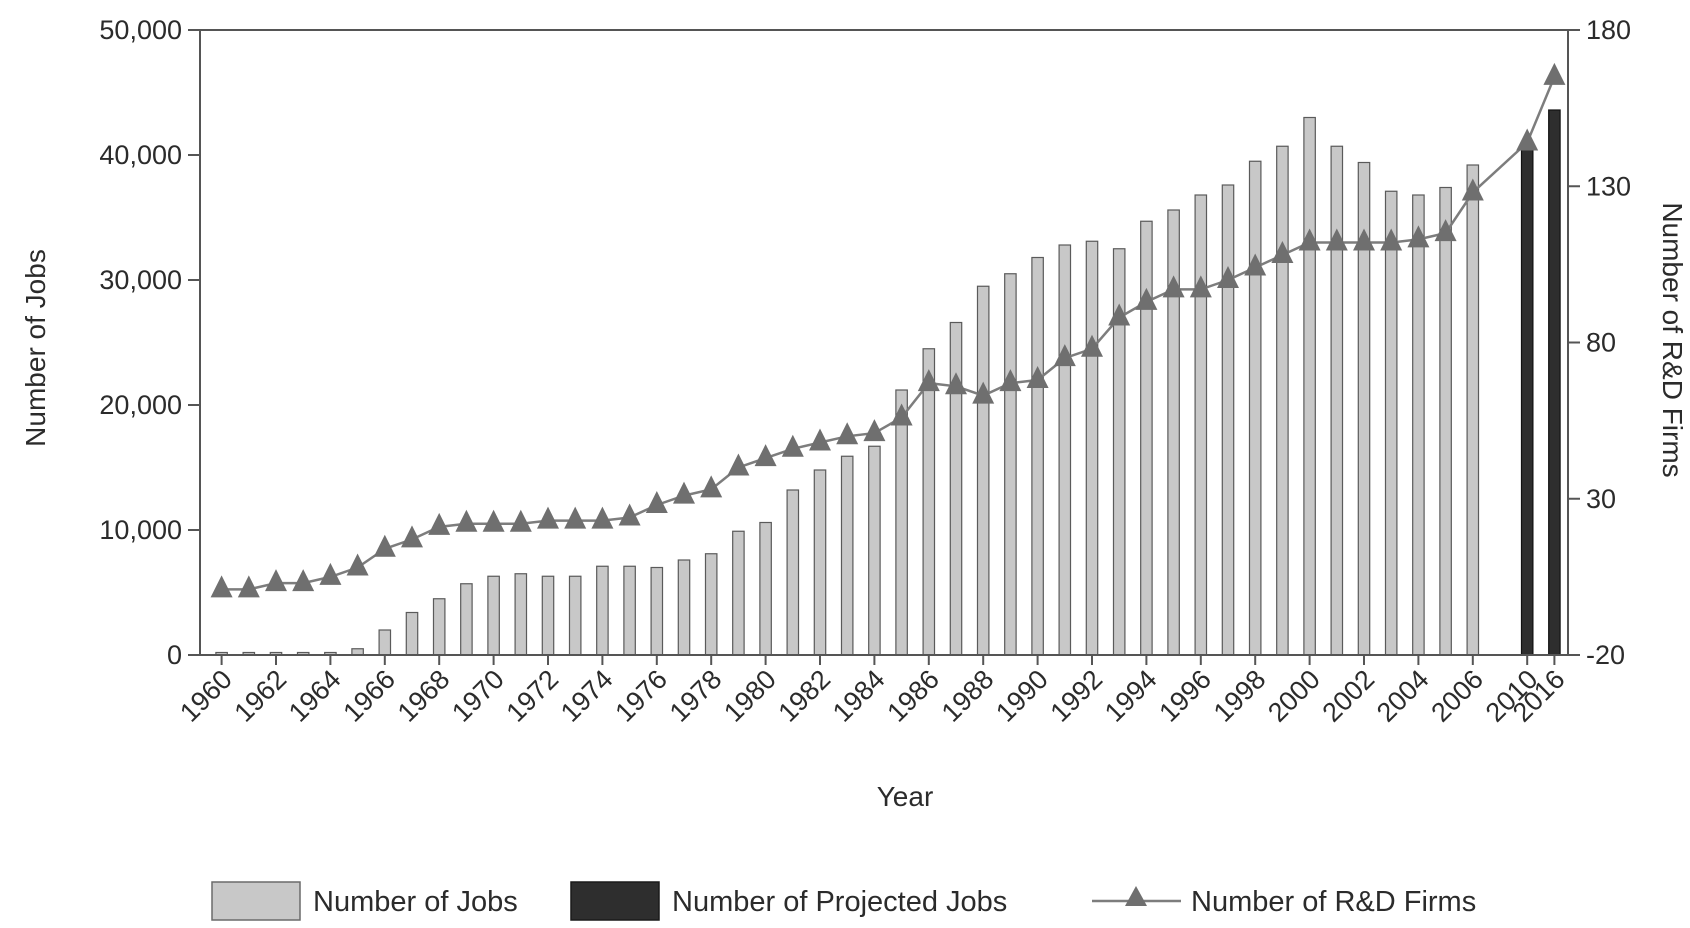  I want to click on jobs-bar-1972, so click(548, 615).